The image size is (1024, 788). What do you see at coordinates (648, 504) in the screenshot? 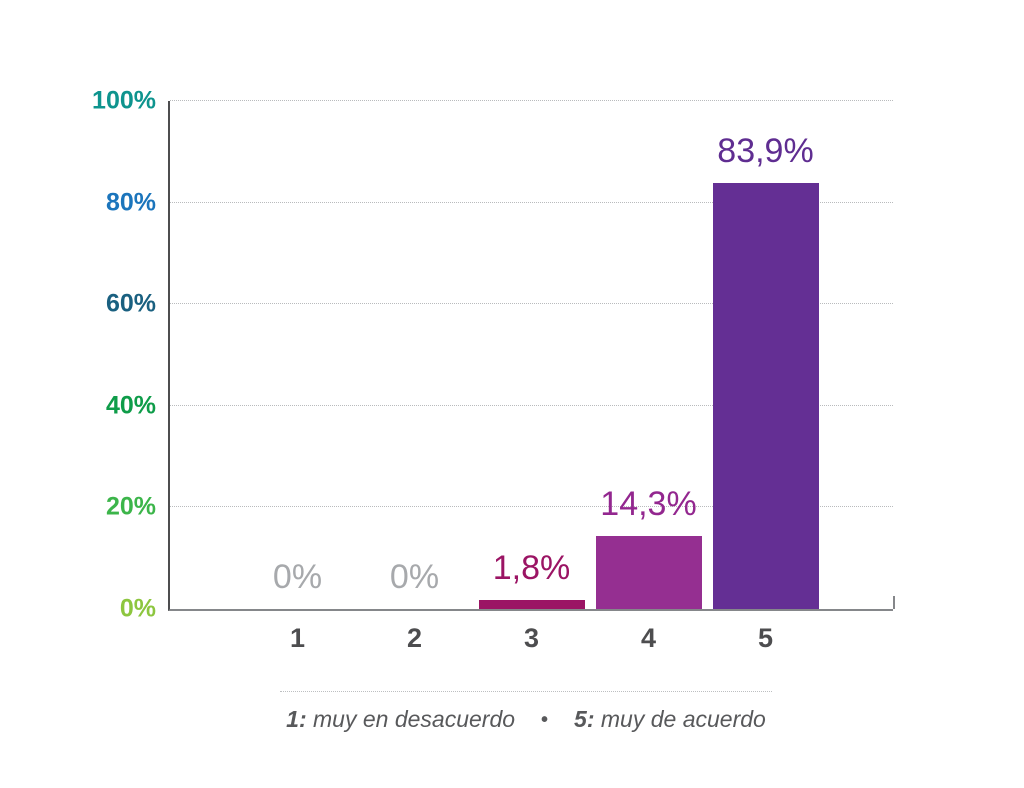
I see `value-label-category-4: 14,3%` at bounding box center [648, 504].